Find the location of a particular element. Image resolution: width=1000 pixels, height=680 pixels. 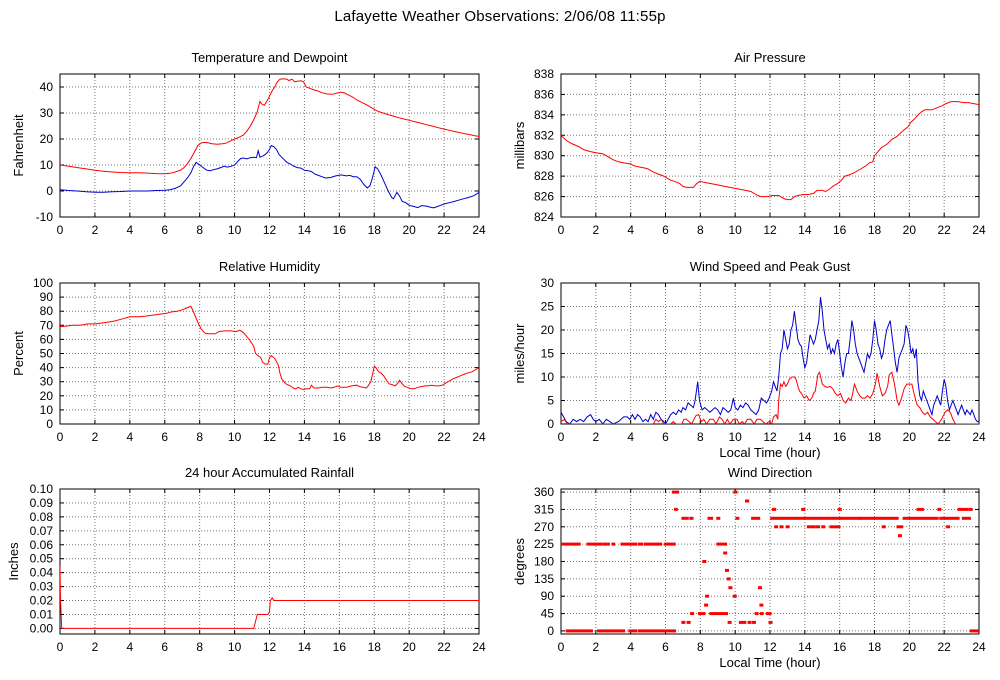

svg-text: 40 is located at coordinates (47, 368).